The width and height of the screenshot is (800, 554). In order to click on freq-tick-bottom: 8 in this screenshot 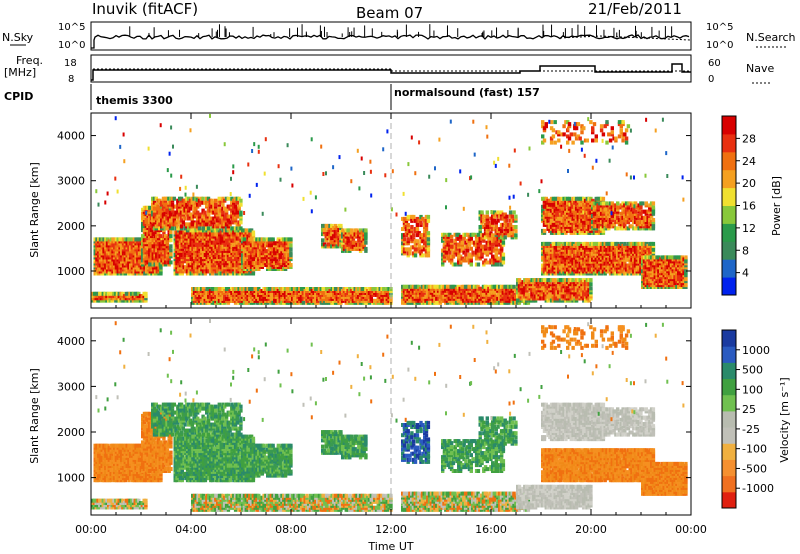, I will do `click(71, 79)`.